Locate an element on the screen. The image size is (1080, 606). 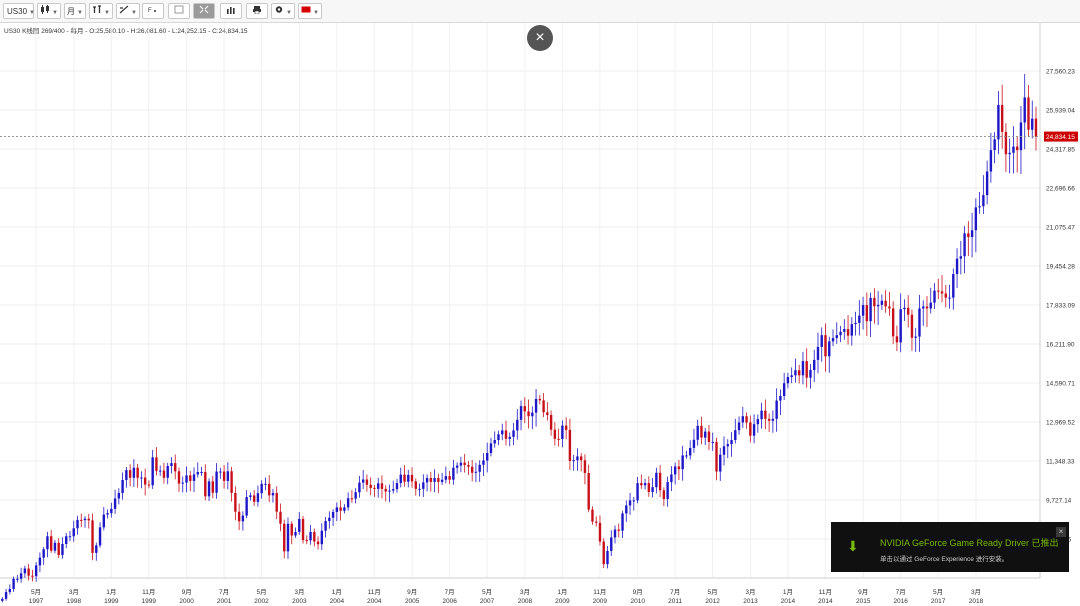
indicator-button: ▼ is located at coordinates (101, 11).